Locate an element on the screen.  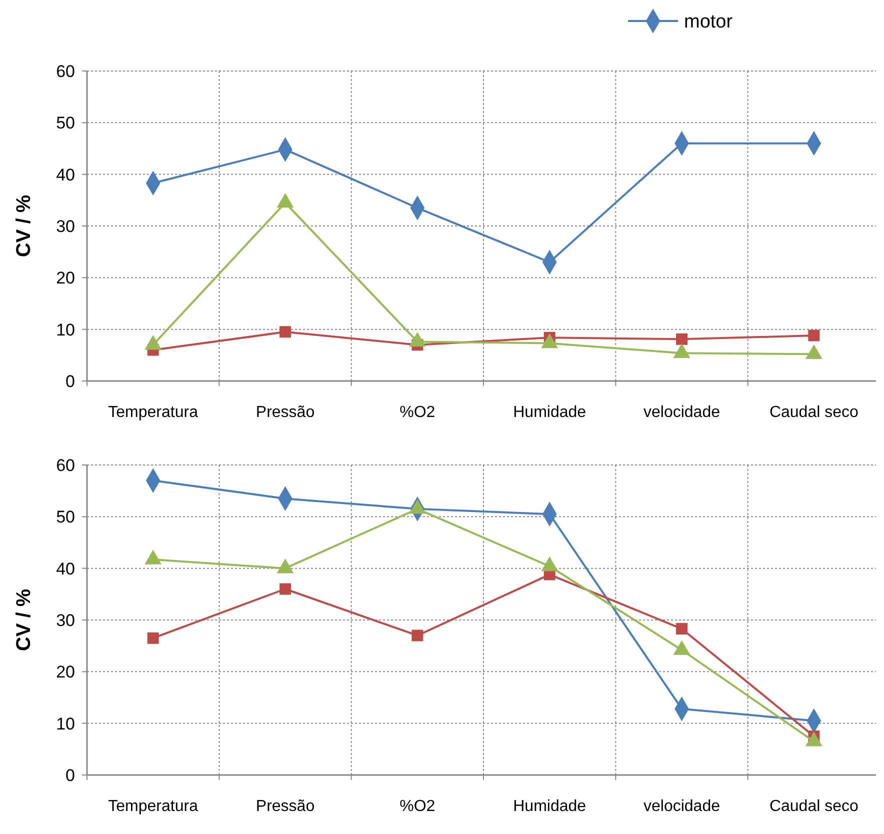
legend-label: motor is located at coordinates (709, 22).